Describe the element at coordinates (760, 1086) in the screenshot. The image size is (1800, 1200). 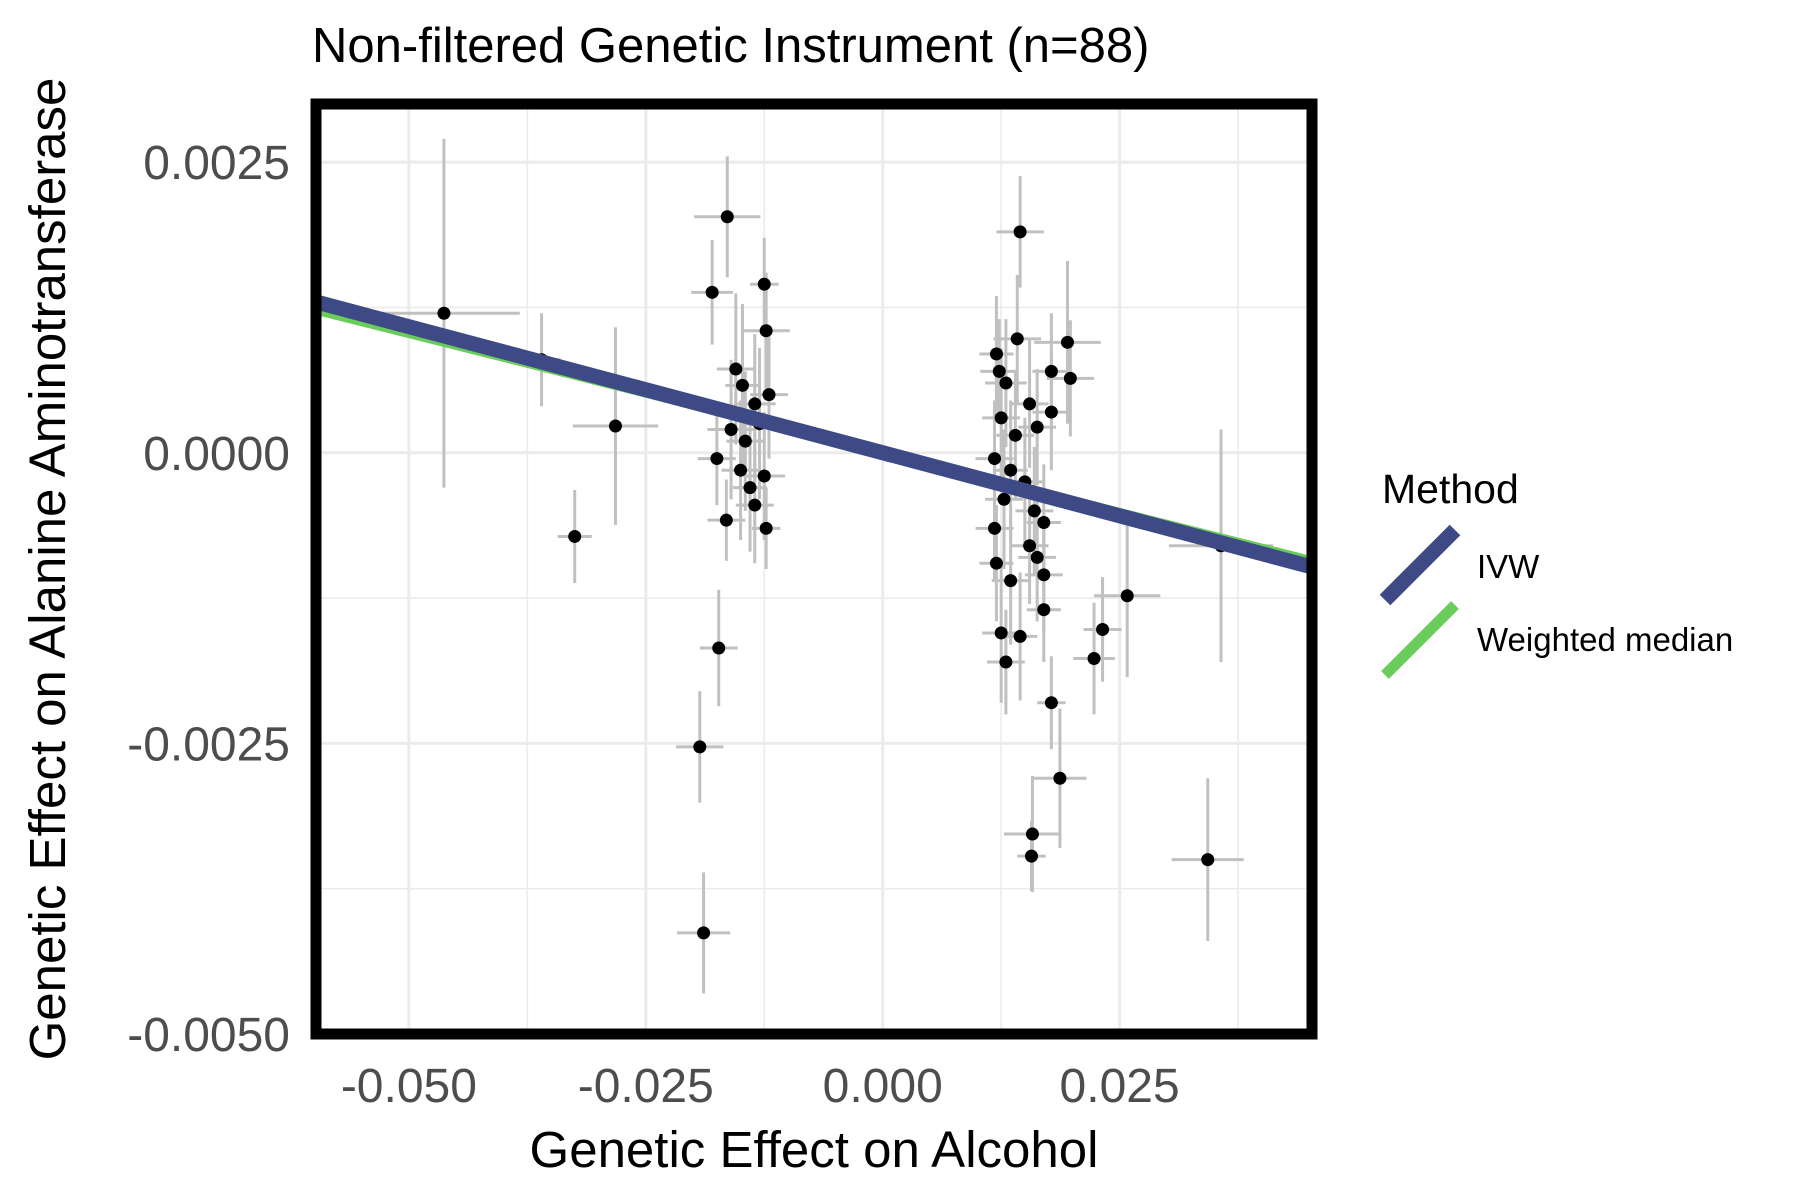
I see `x-tick-labels: -0.050 -0.025 0.000 0.025` at that location.